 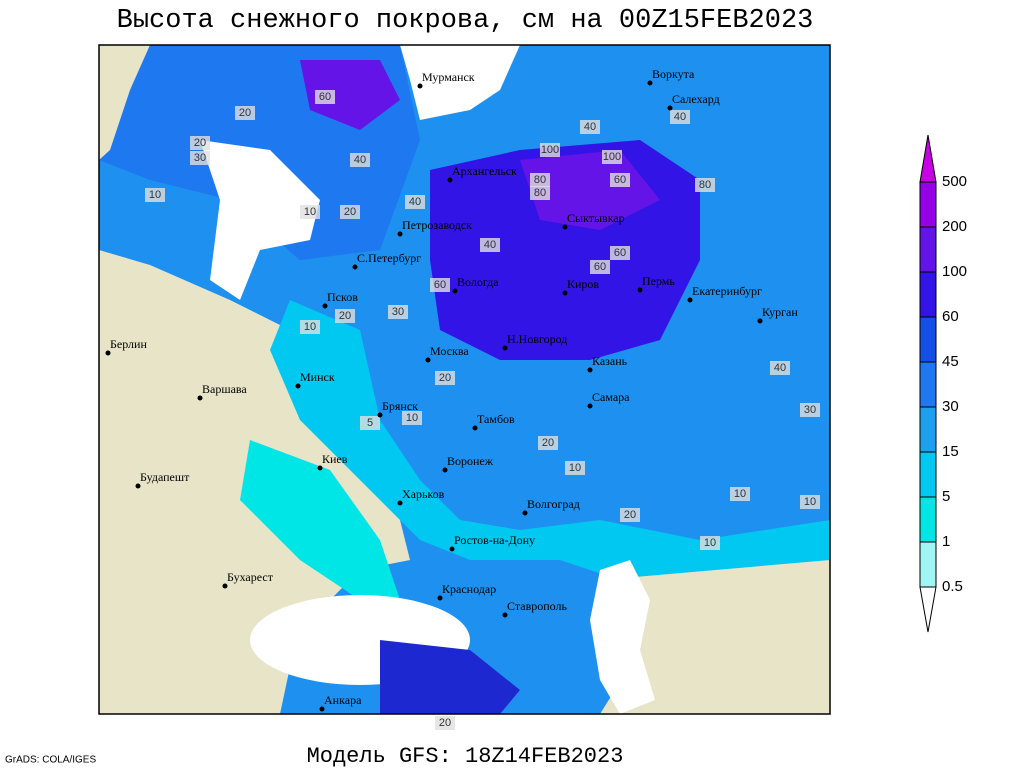 I want to click on colorbar-label: 1, so click(x=946, y=541).